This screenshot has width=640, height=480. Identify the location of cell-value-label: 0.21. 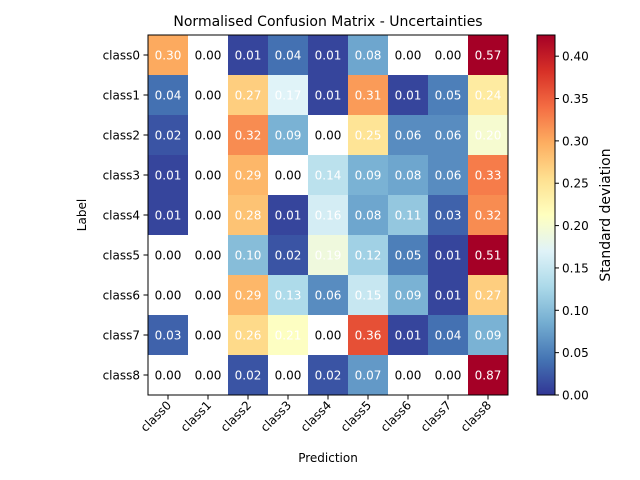
(288, 336).